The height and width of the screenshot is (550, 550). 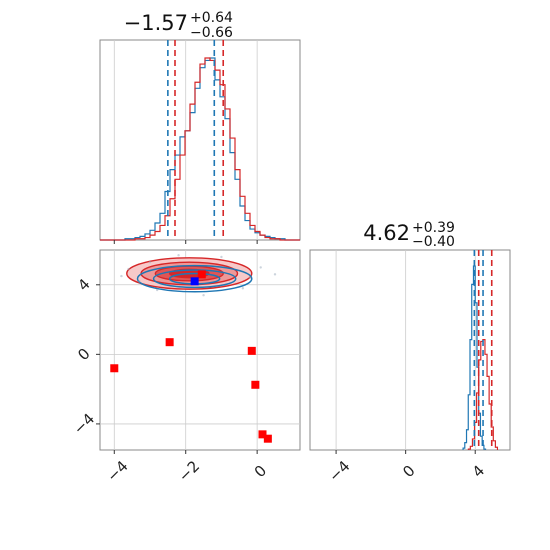 I want to click on histogram-p1-title-value: −1.57, so click(x=156, y=23).